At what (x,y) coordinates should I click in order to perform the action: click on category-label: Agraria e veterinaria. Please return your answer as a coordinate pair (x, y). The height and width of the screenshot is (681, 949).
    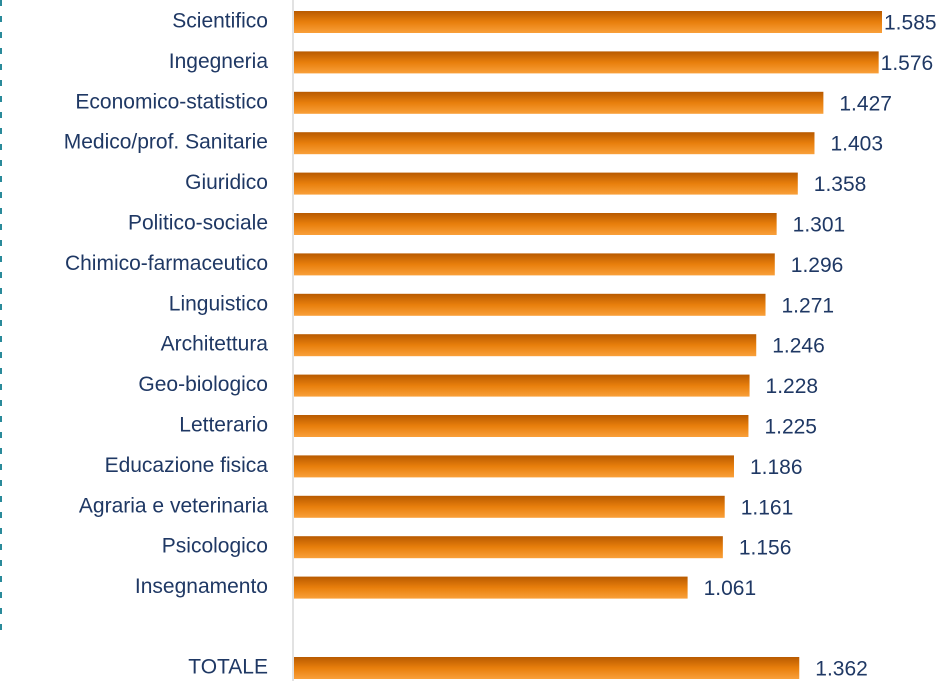
    Looking at the image, I should click on (173, 505).